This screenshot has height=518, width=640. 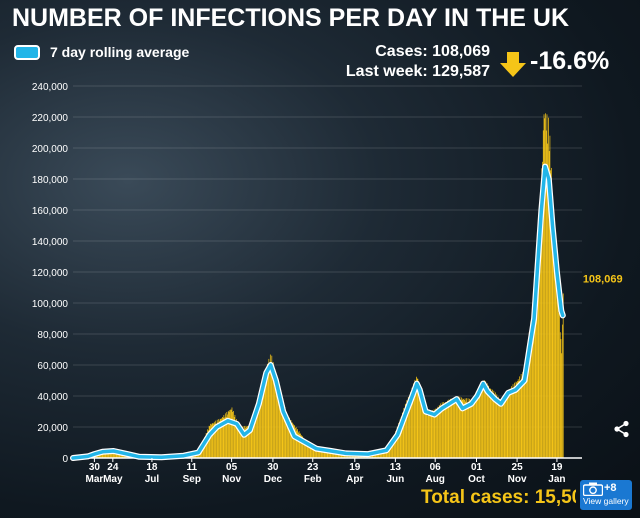 What do you see at coordinates (570, 61) in the screenshot?
I see `change-percent: -16.6%` at bounding box center [570, 61].